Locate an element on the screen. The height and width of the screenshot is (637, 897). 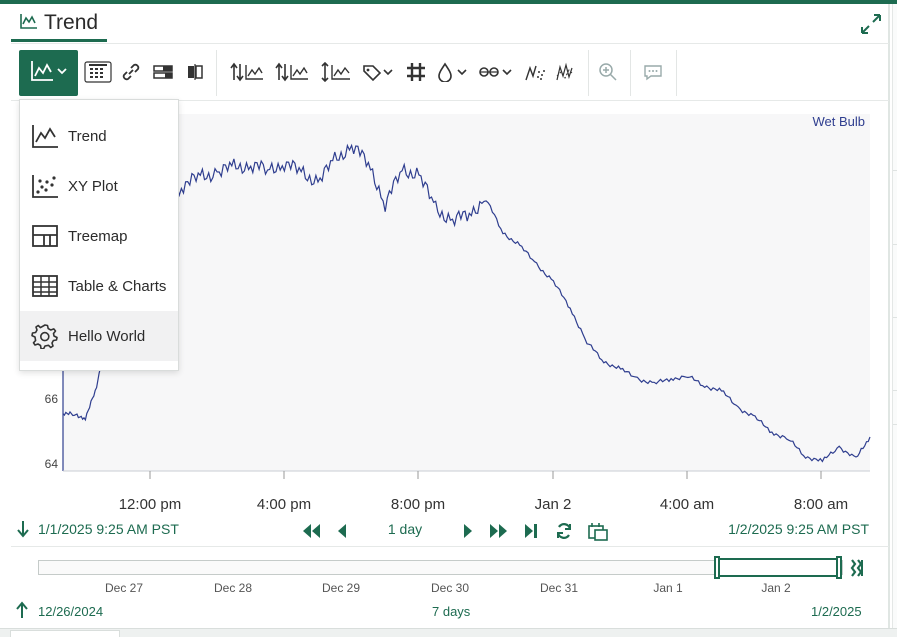
arrow-down-icon is located at coordinates (23, 531).